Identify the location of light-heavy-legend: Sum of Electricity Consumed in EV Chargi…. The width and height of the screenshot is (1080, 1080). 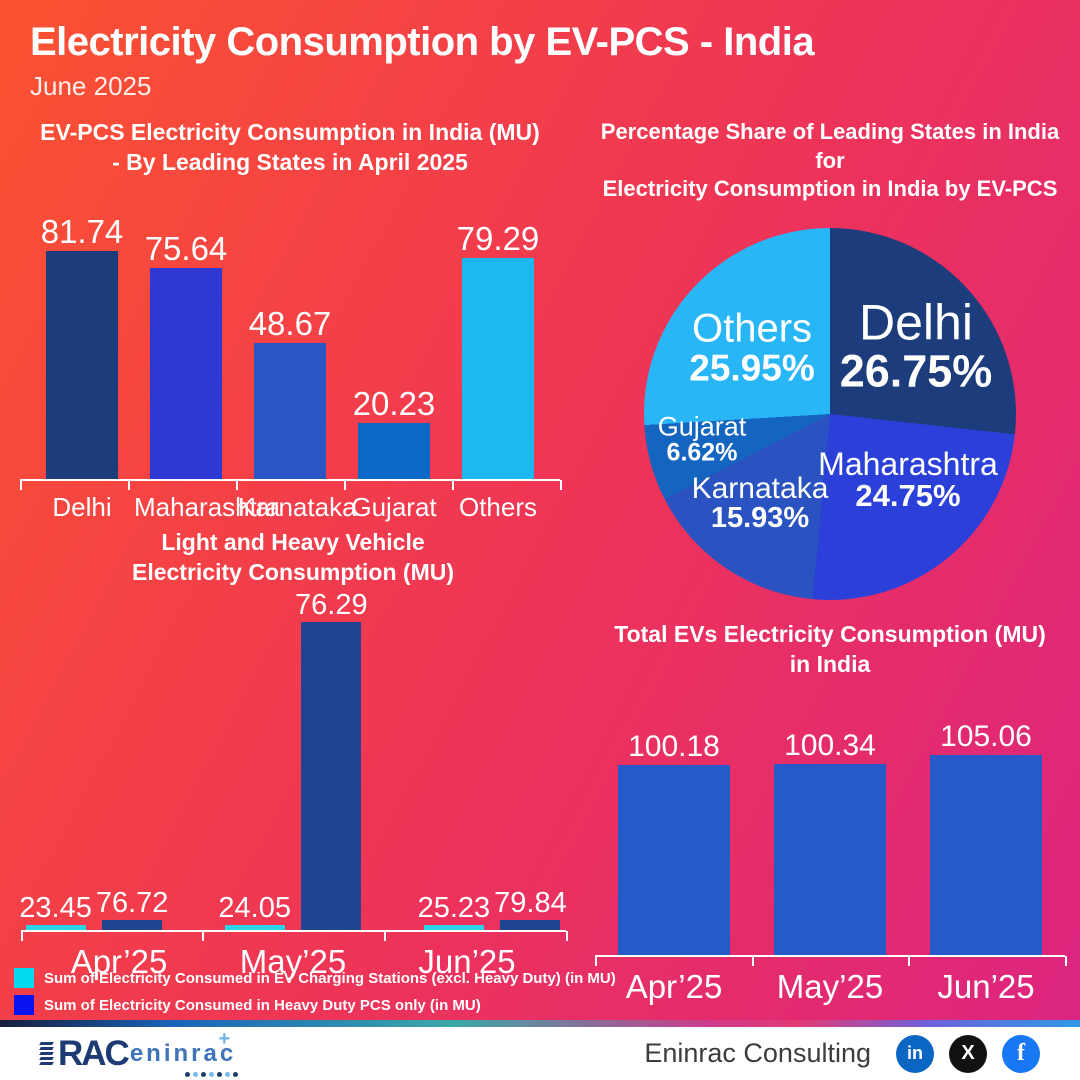
(315, 995).